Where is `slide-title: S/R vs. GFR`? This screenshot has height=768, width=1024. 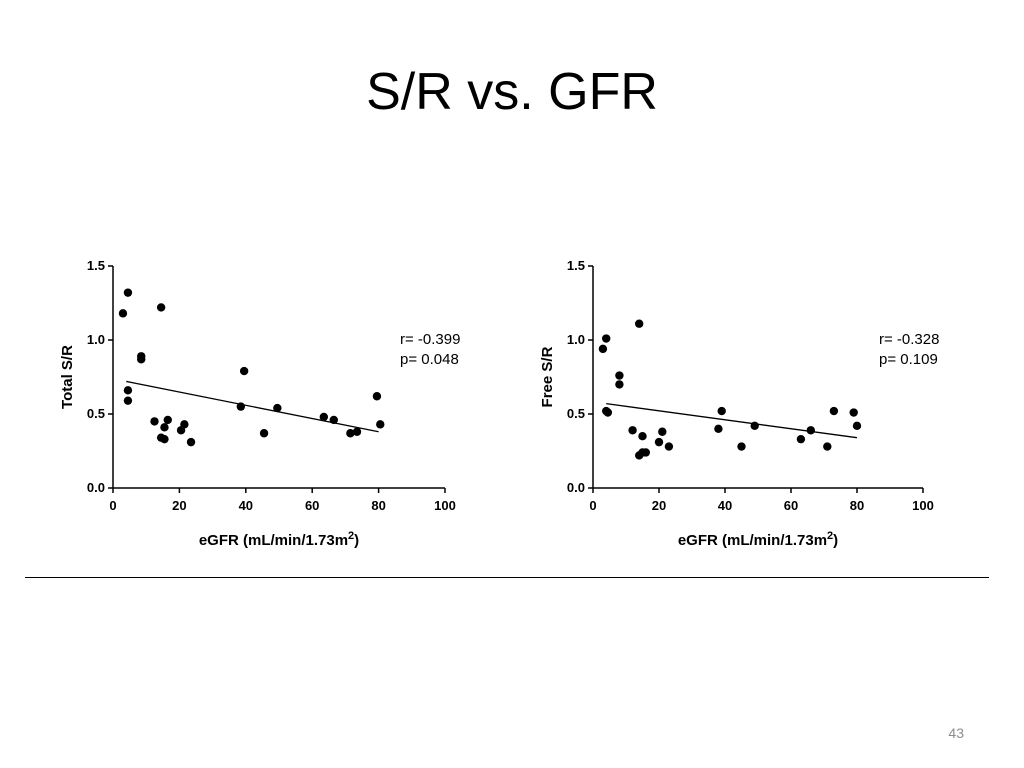
slide-title: S/R vs. GFR is located at coordinates (512, 92).